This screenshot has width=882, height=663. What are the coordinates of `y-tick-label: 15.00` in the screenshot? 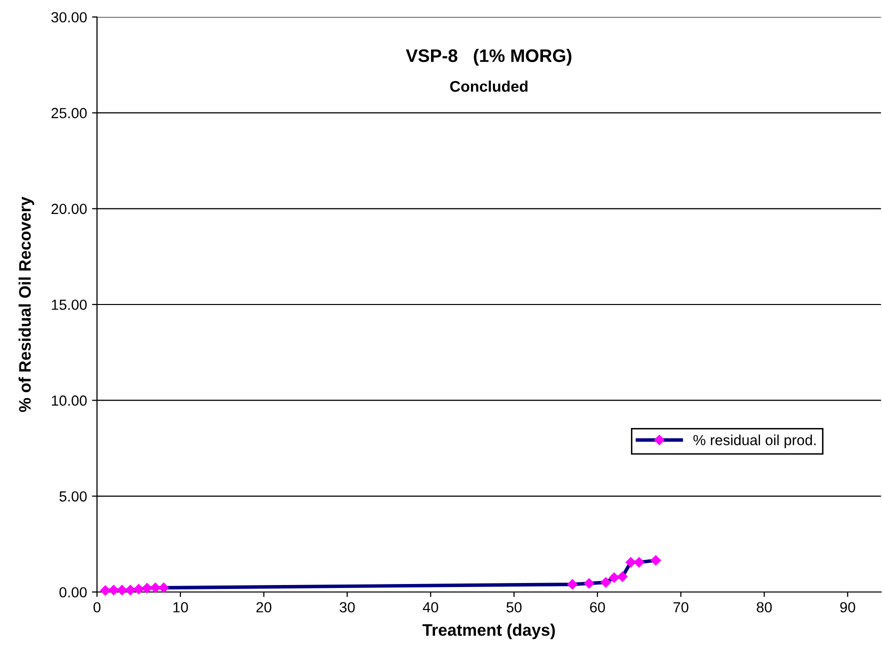 It's located at (69, 305).